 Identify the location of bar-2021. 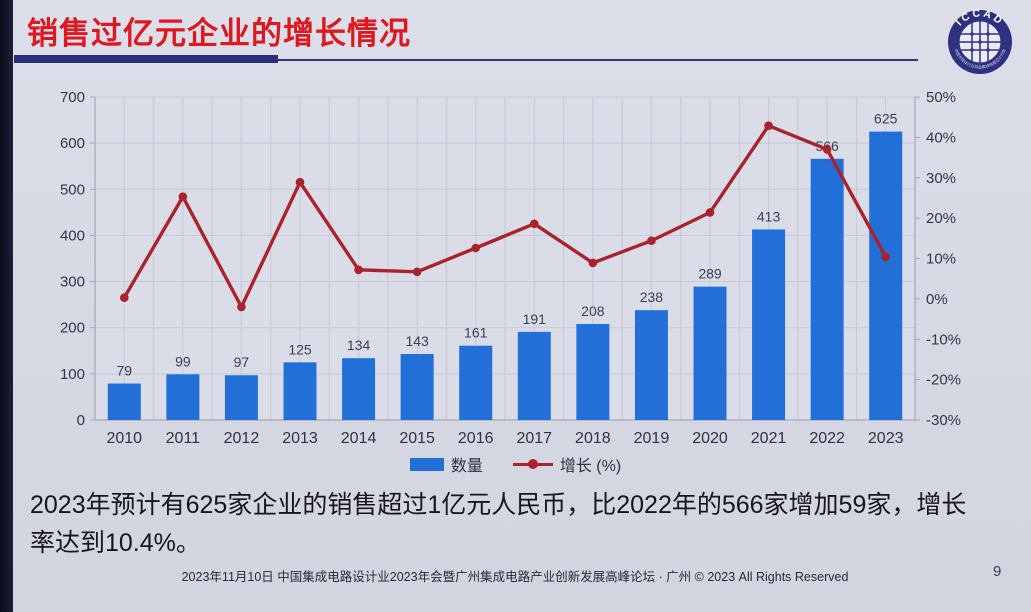
(769, 324).